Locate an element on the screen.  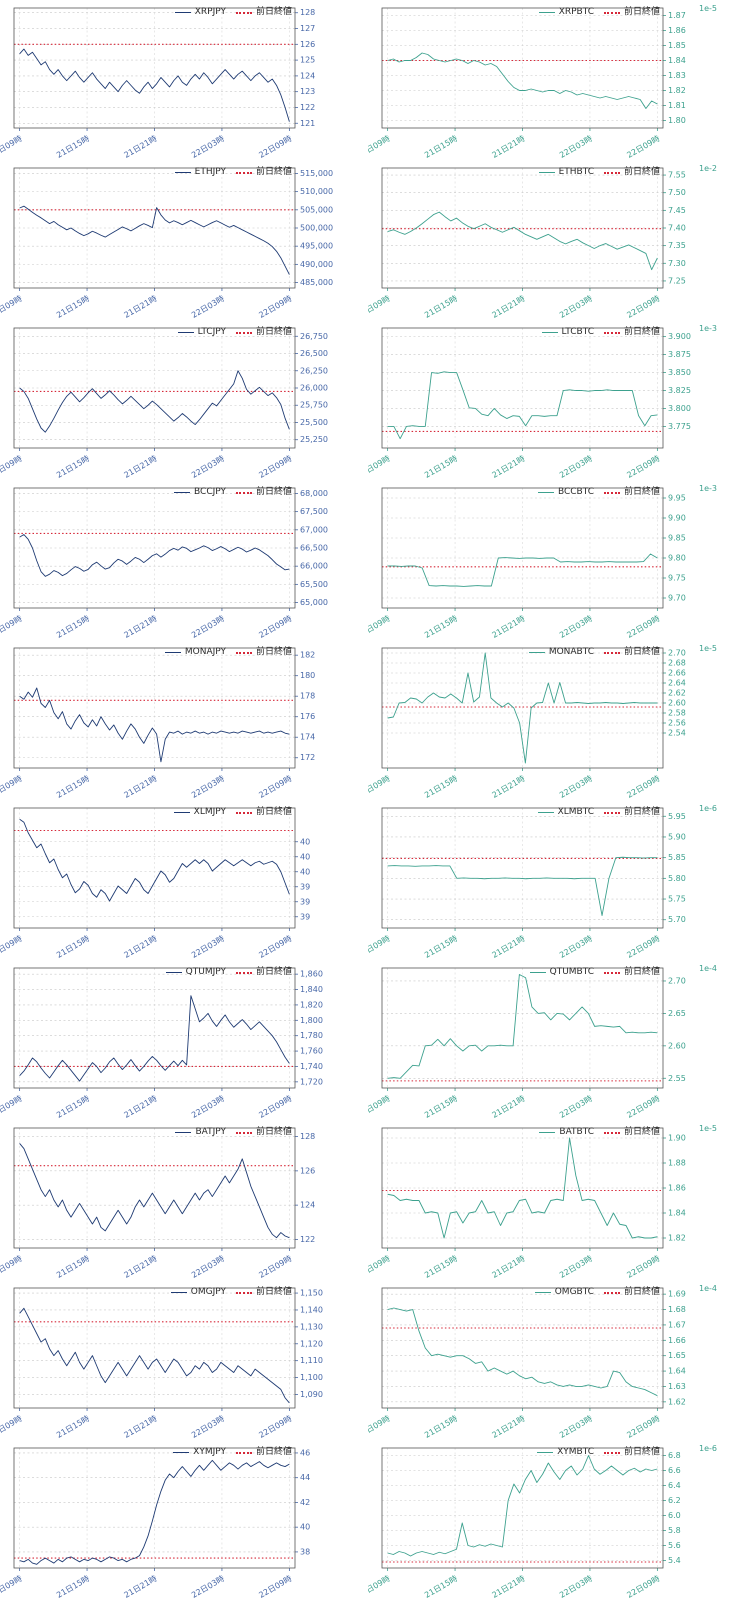
chart-legend: MONAJPY 前日終値 is located at coordinates (228, 652).